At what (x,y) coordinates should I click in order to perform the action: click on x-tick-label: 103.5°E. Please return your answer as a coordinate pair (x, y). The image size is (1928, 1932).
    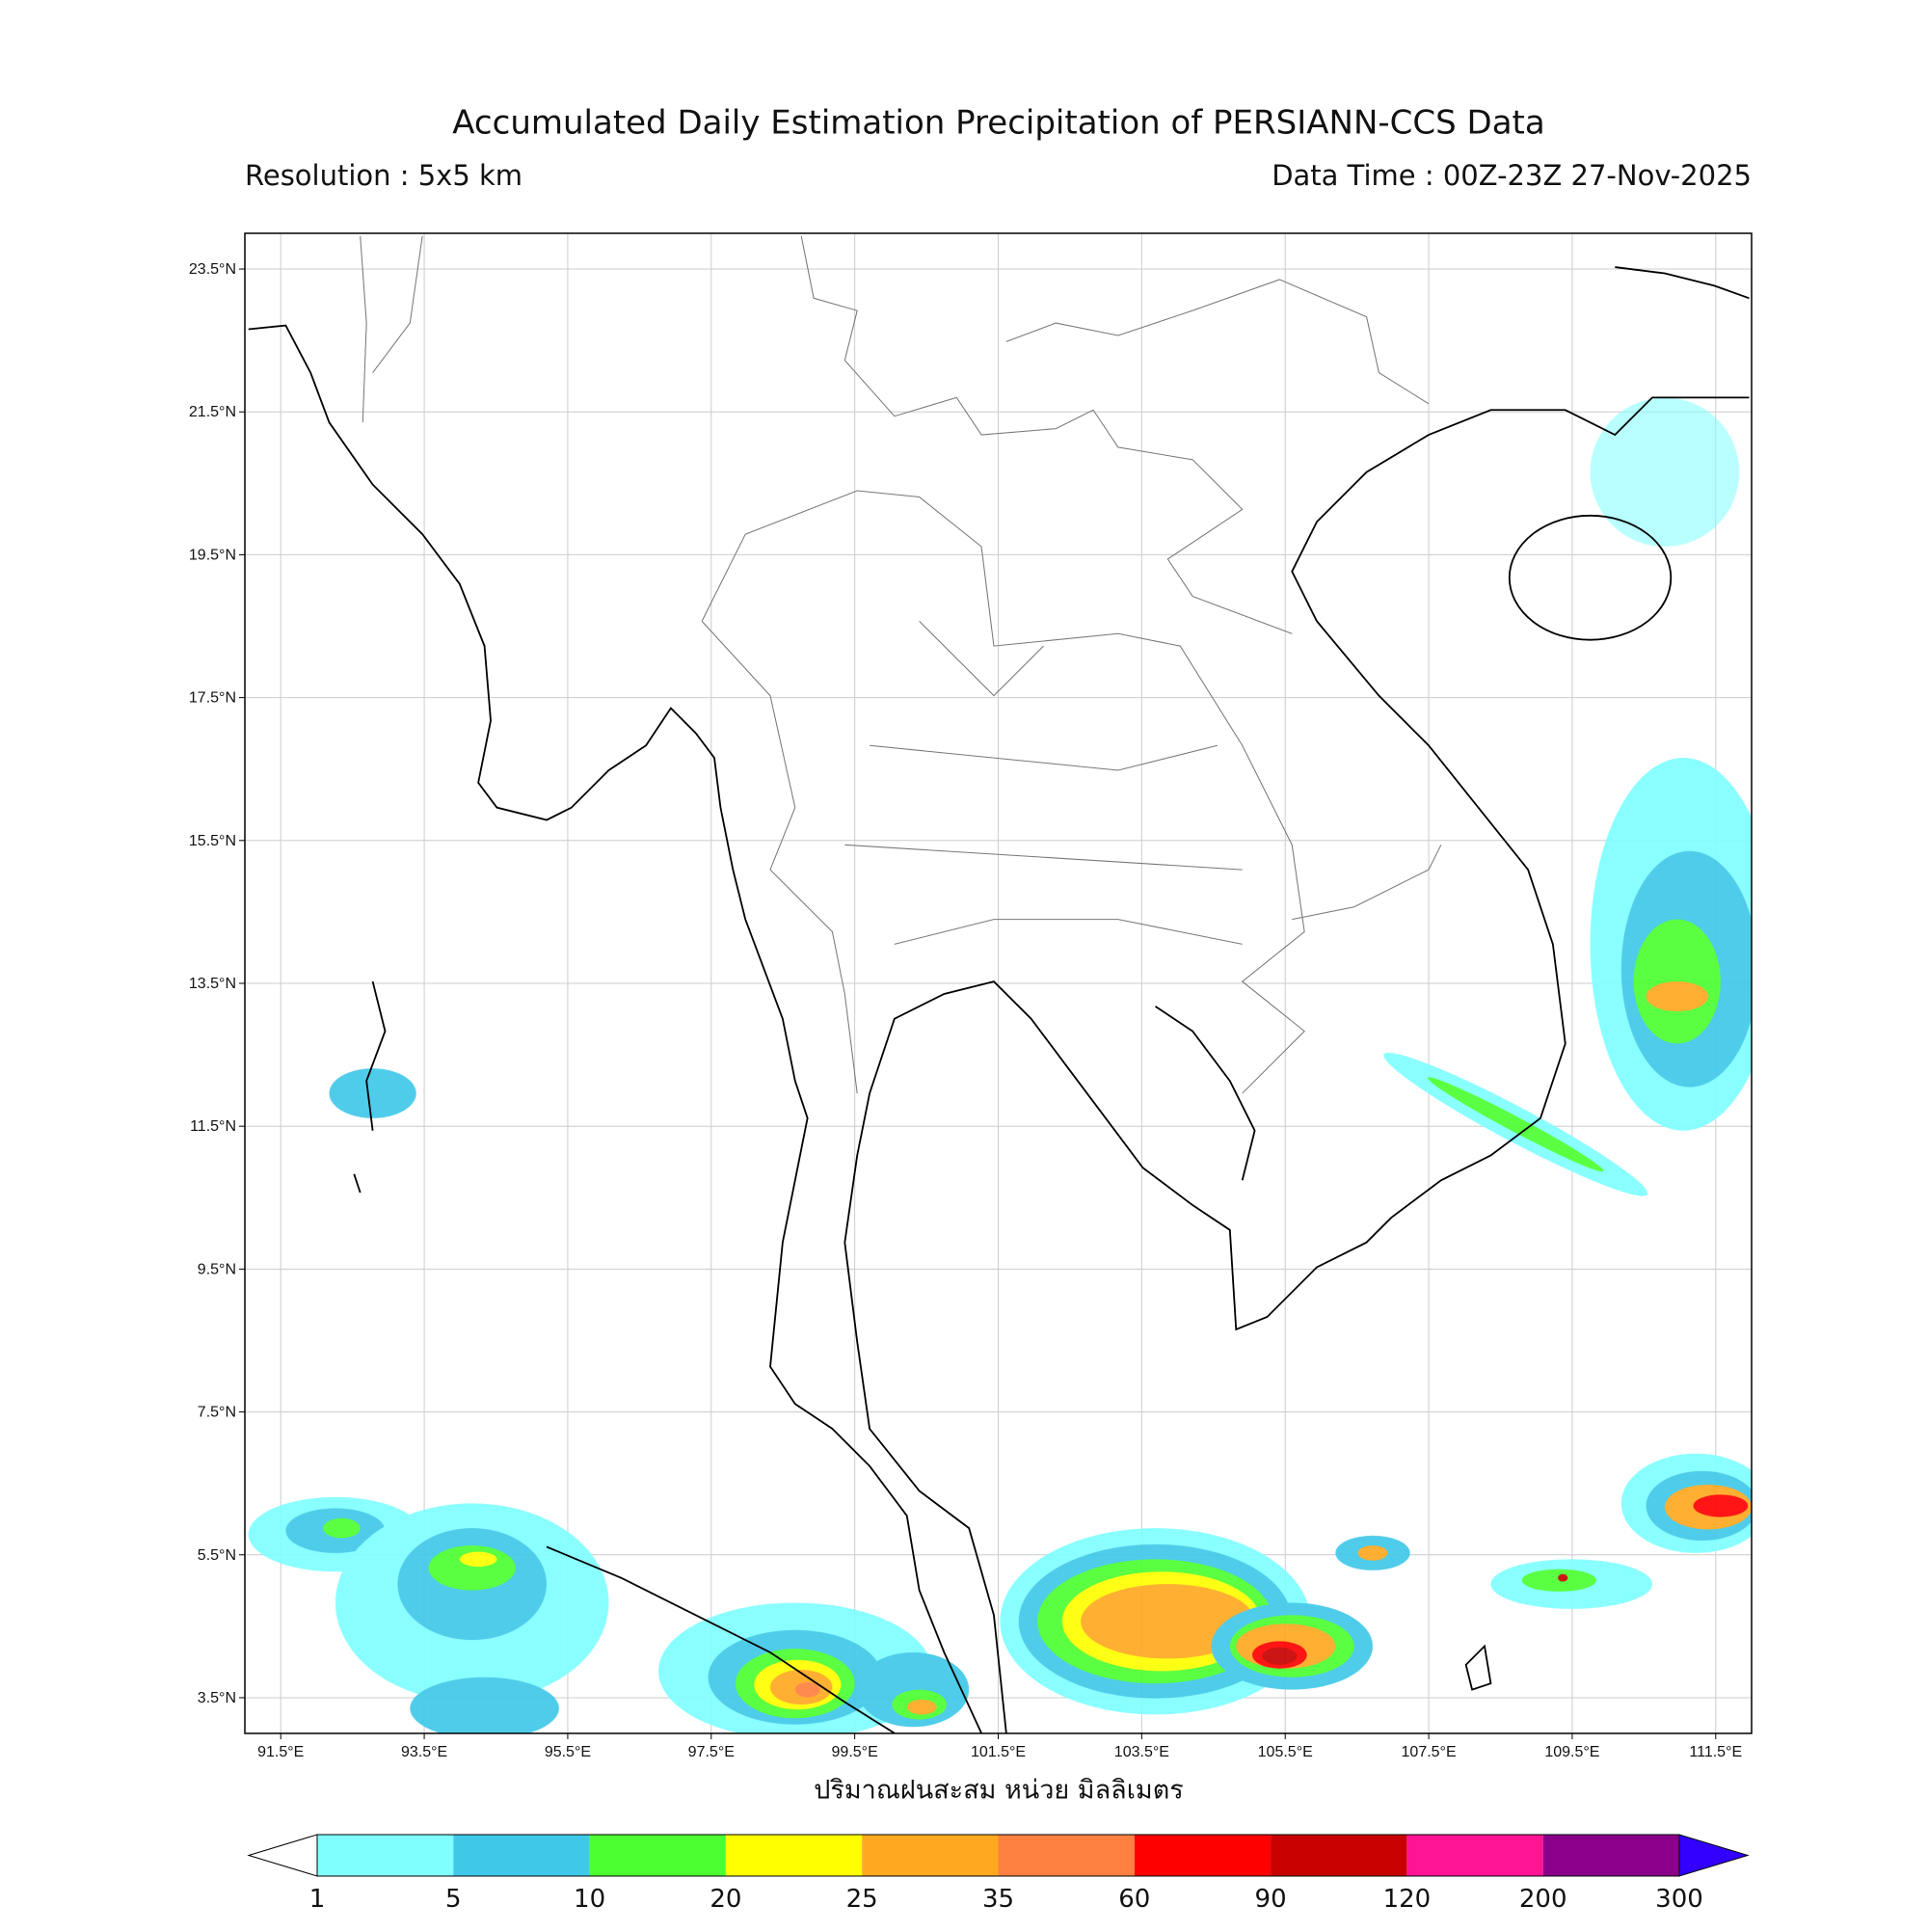
    Looking at the image, I should click on (1141, 1752).